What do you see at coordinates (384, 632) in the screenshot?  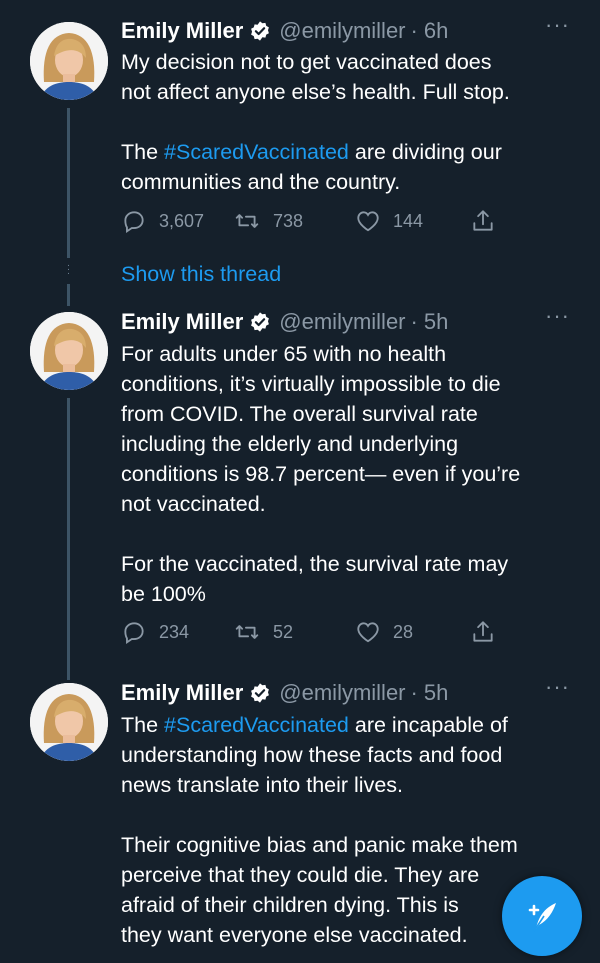 I see `like-button: 28` at bounding box center [384, 632].